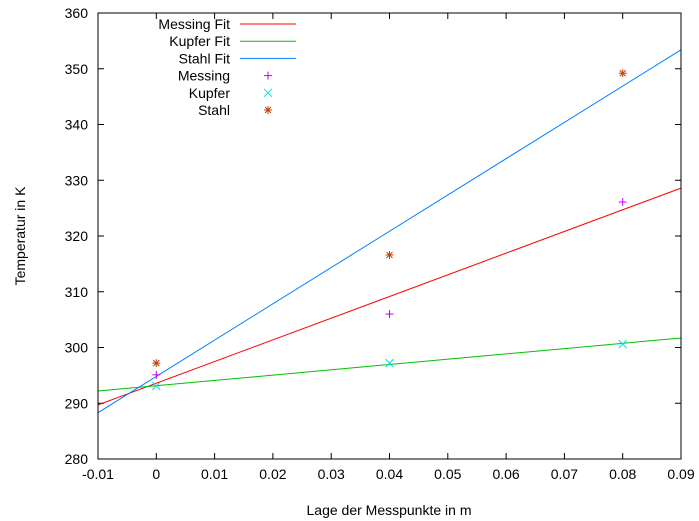 The height and width of the screenshot is (521, 699). Describe the element at coordinates (505, 474) in the screenshot. I see `x-tick-label: 0.06` at that location.